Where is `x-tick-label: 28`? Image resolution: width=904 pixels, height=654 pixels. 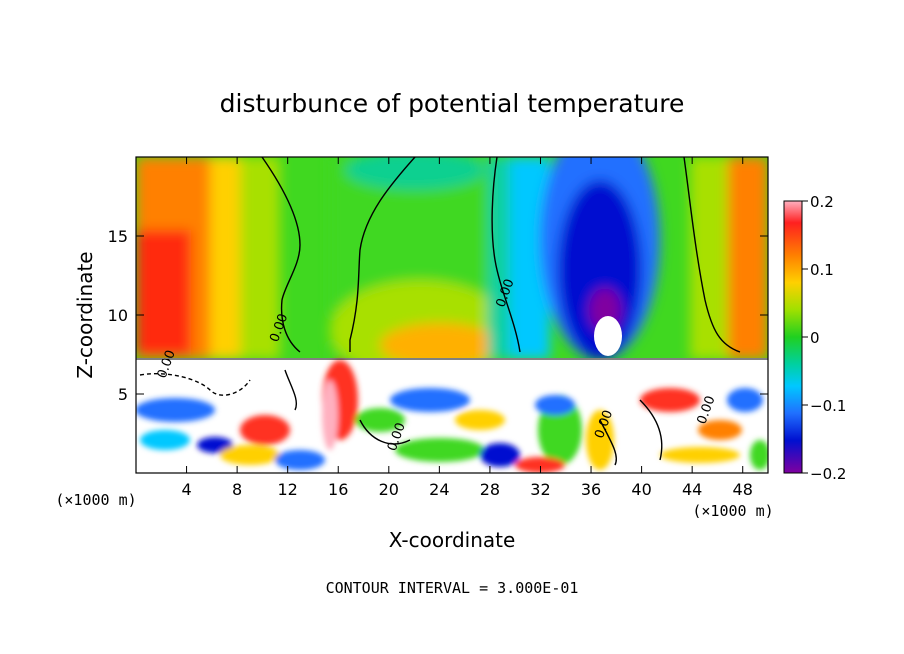
x-tick-label: 28 is located at coordinates (490, 489).